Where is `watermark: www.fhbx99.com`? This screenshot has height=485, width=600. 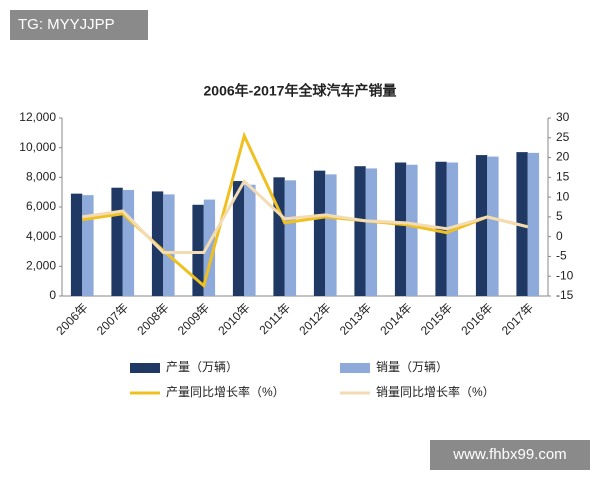 watermark: www.fhbx99.com is located at coordinates (509, 454).